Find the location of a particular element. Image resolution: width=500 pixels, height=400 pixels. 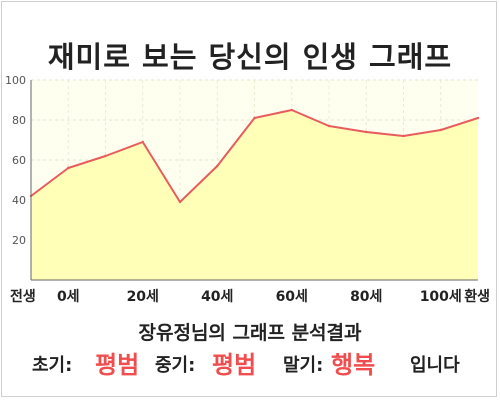

middle-value: 평범 is located at coordinates (234, 365).